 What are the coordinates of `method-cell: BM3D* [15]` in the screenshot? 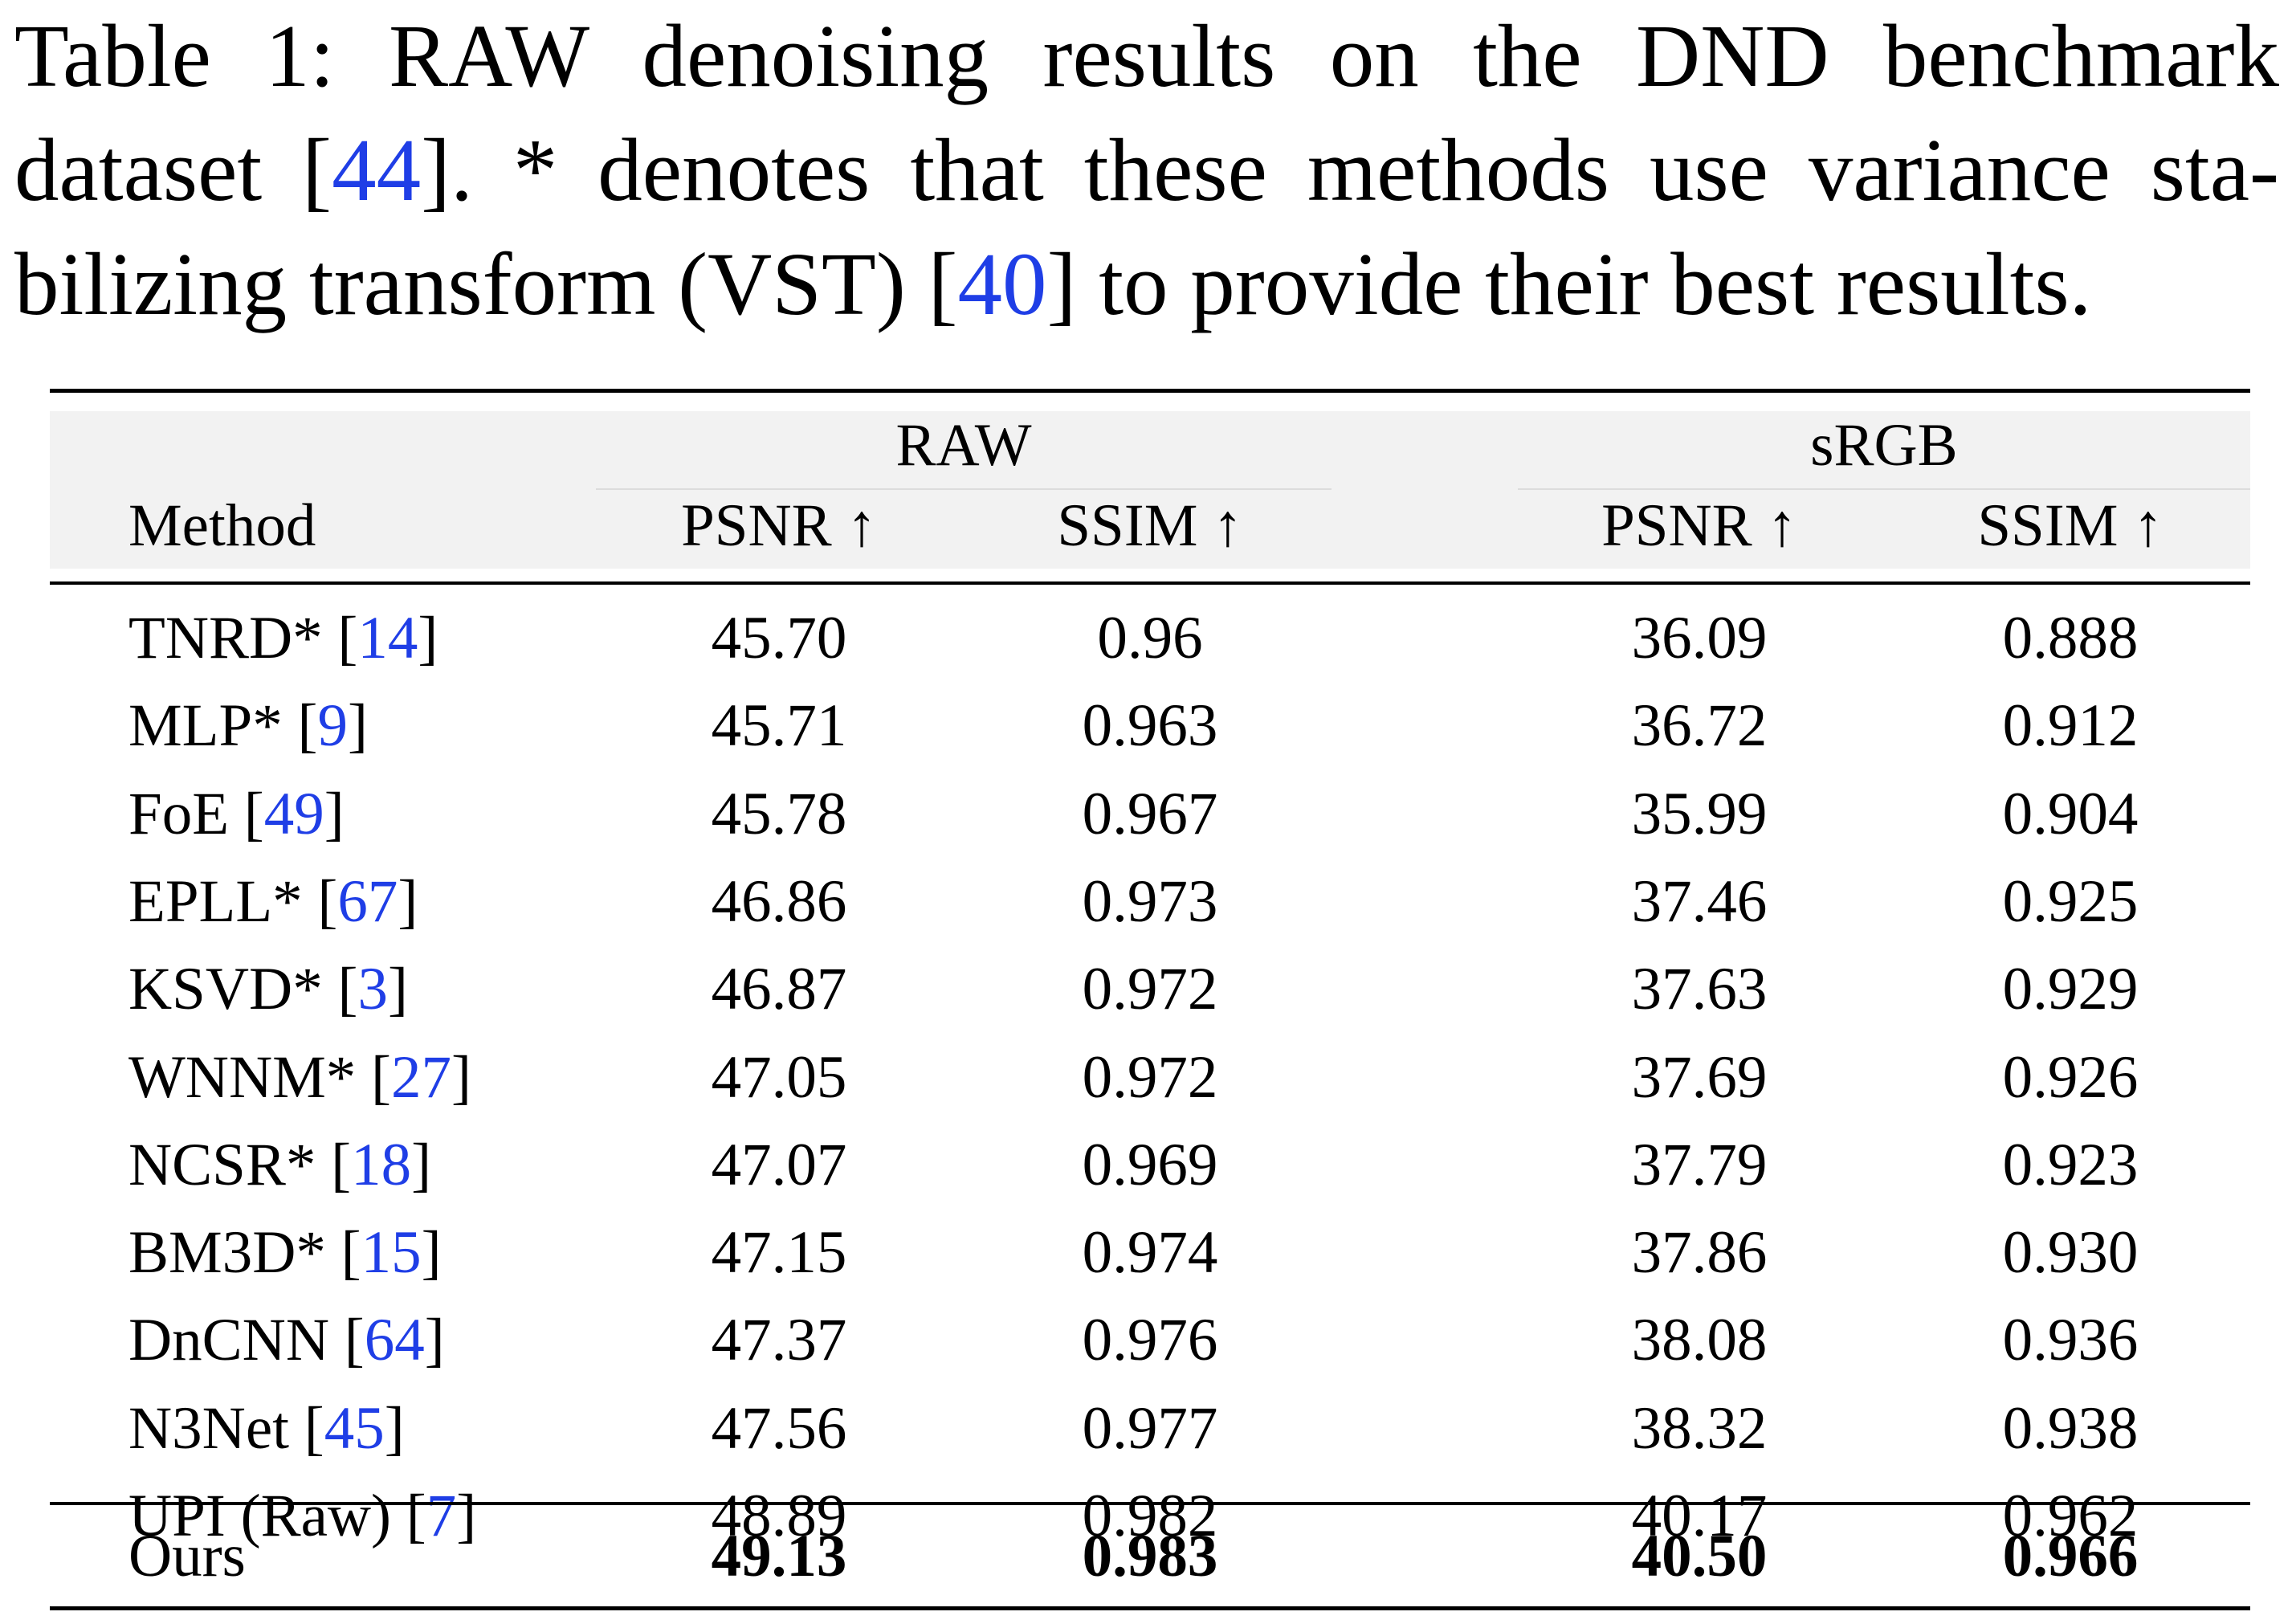 It's located at (285, 1253).